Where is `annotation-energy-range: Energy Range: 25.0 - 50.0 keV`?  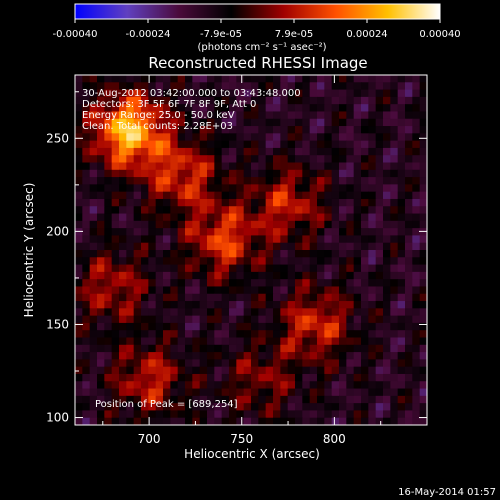
annotation-energy-range: Energy Range: 25.0 - 50.0 keV is located at coordinates (158, 115).